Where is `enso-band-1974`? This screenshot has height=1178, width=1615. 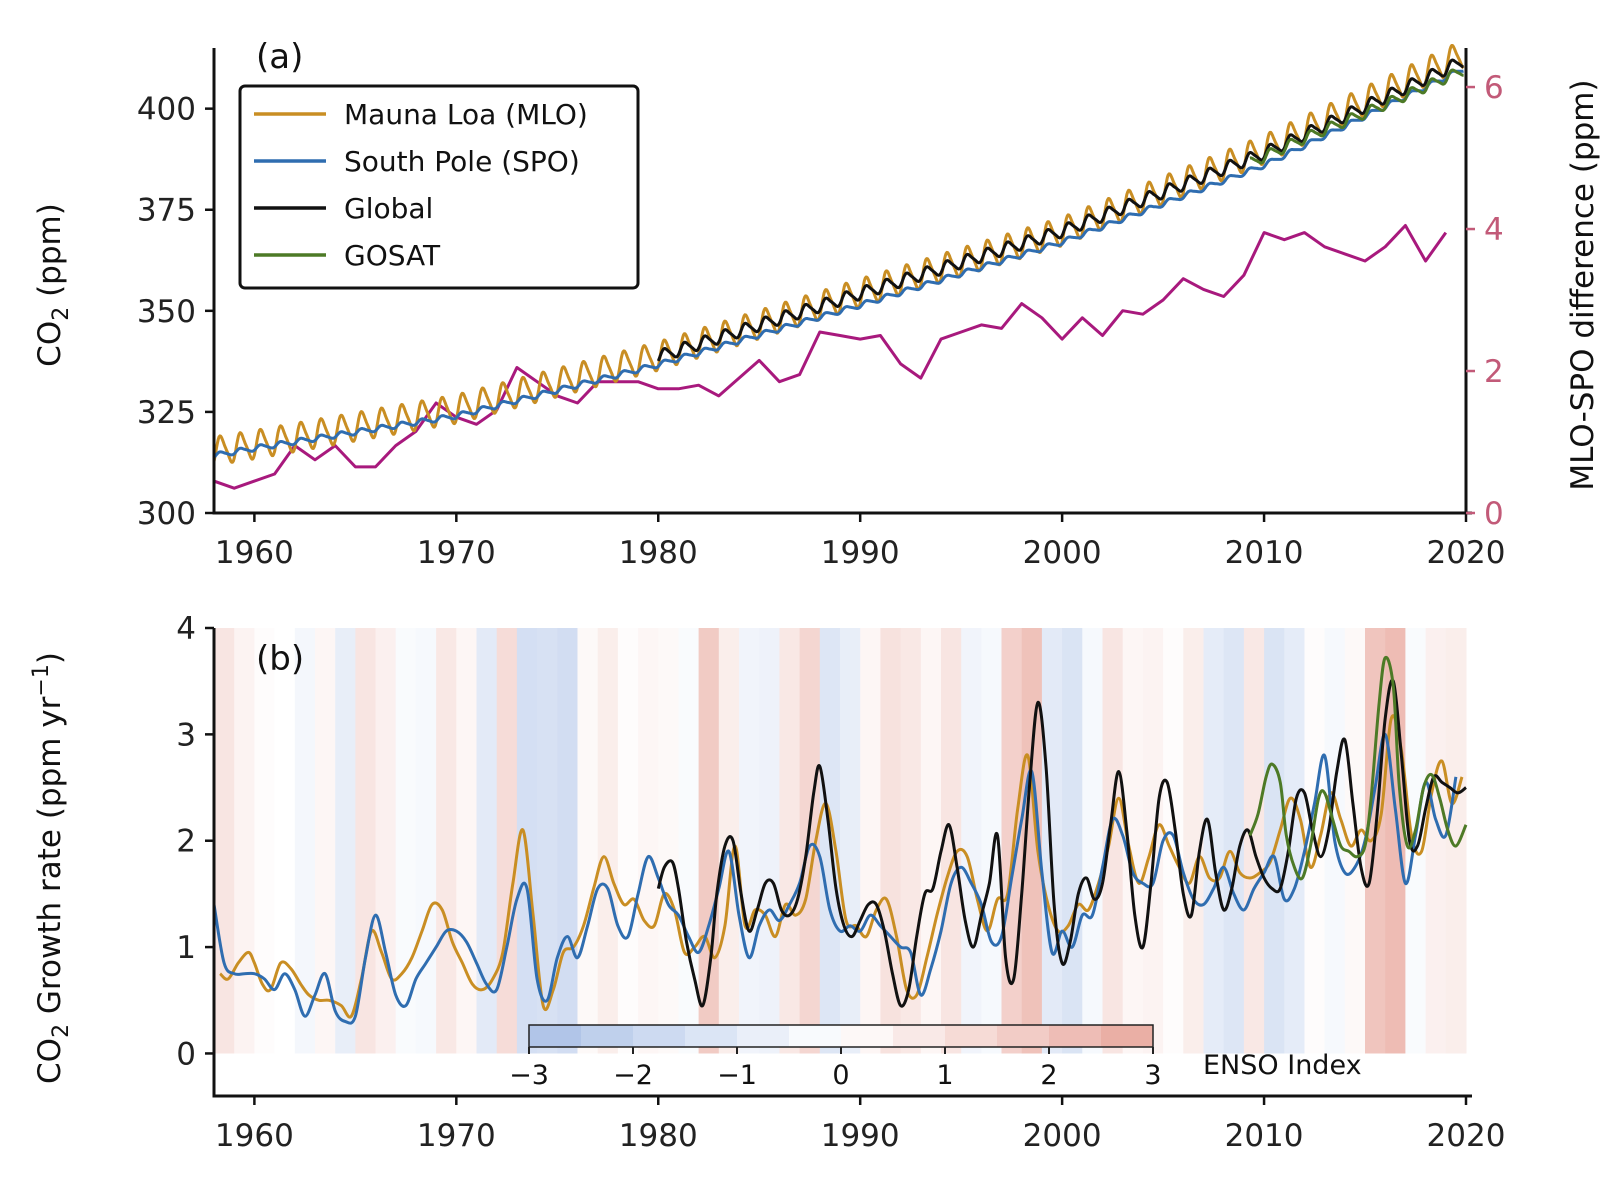
enso-band-1974 is located at coordinates (547, 841).